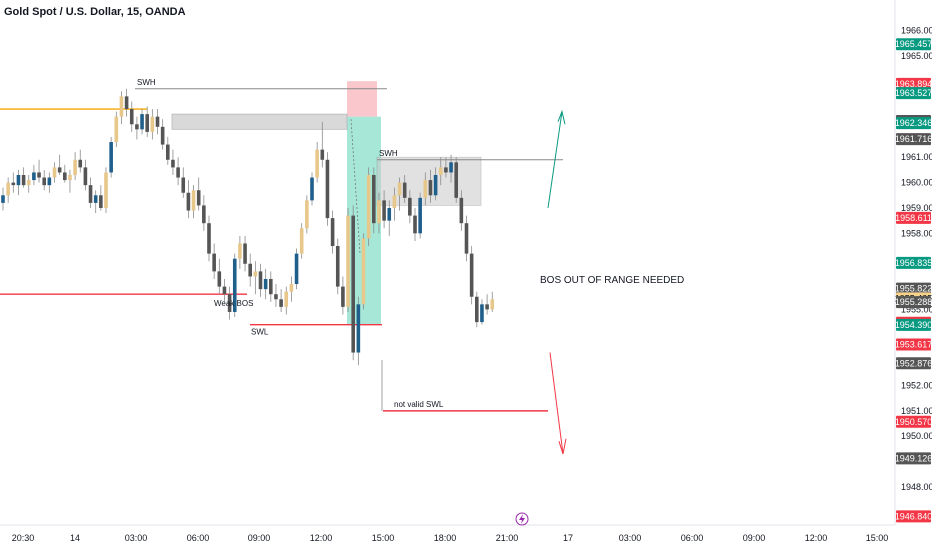 The image size is (932, 550). I want to click on down-arrow, so click(556, 403).